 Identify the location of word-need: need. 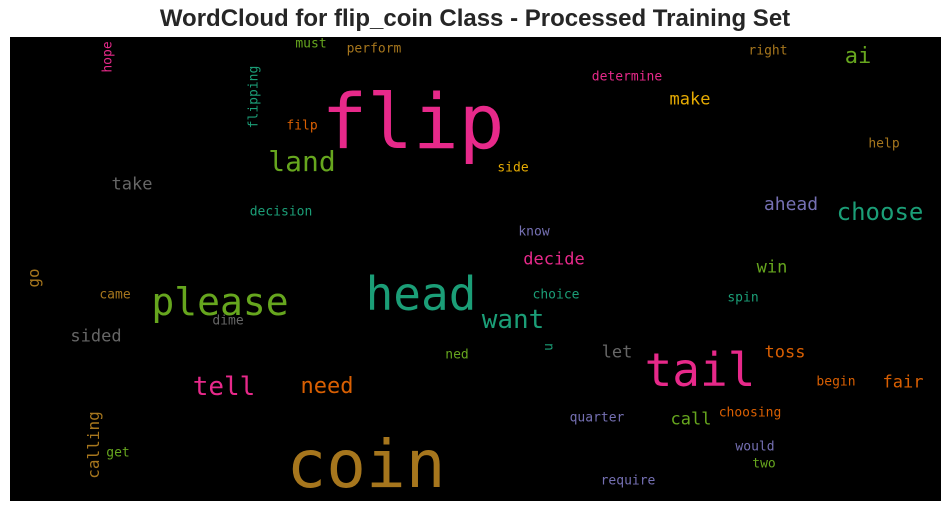
(327, 386).